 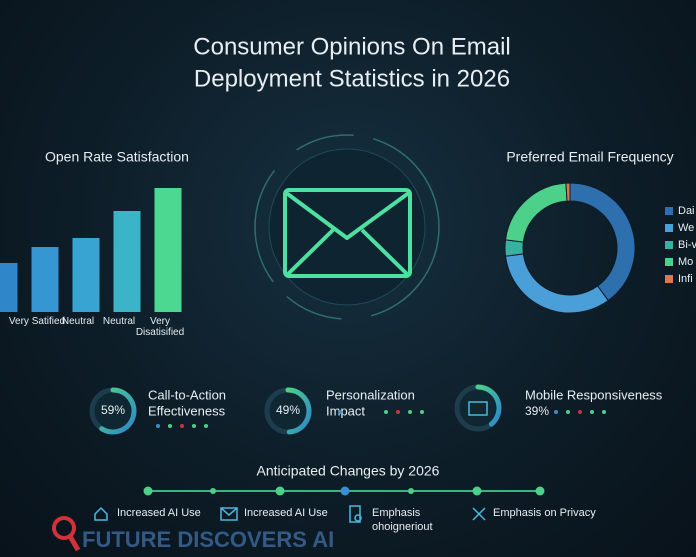 I want to click on watermark-icon, so click(x=66, y=534).